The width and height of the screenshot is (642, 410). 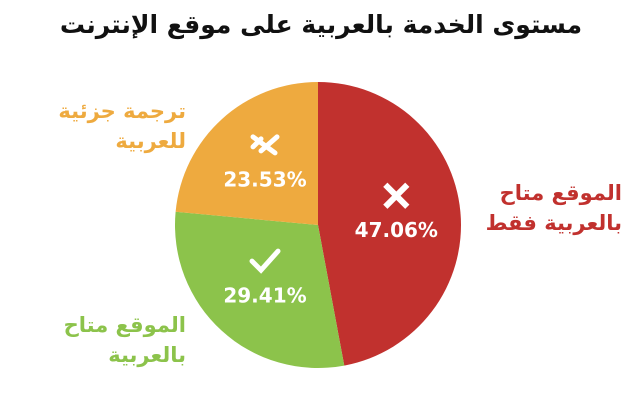 I want to click on icon-partial, so click(x=265, y=145).